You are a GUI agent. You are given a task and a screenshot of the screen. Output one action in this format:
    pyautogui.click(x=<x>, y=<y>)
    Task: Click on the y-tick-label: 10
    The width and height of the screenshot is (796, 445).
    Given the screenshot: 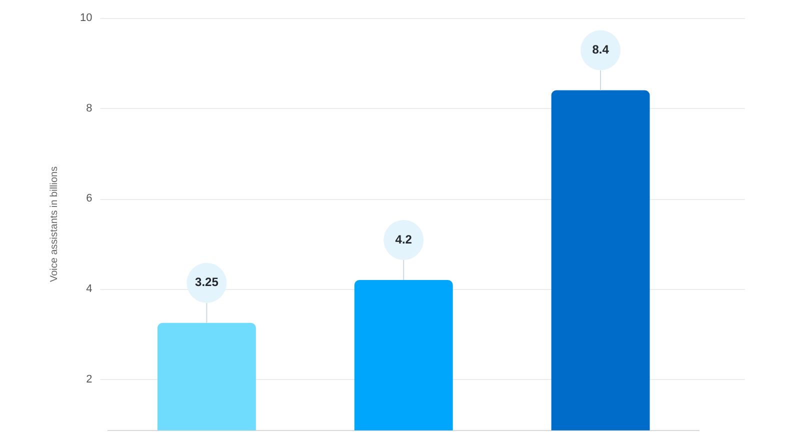 What is the action you would take?
    pyautogui.click(x=86, y=18)
    